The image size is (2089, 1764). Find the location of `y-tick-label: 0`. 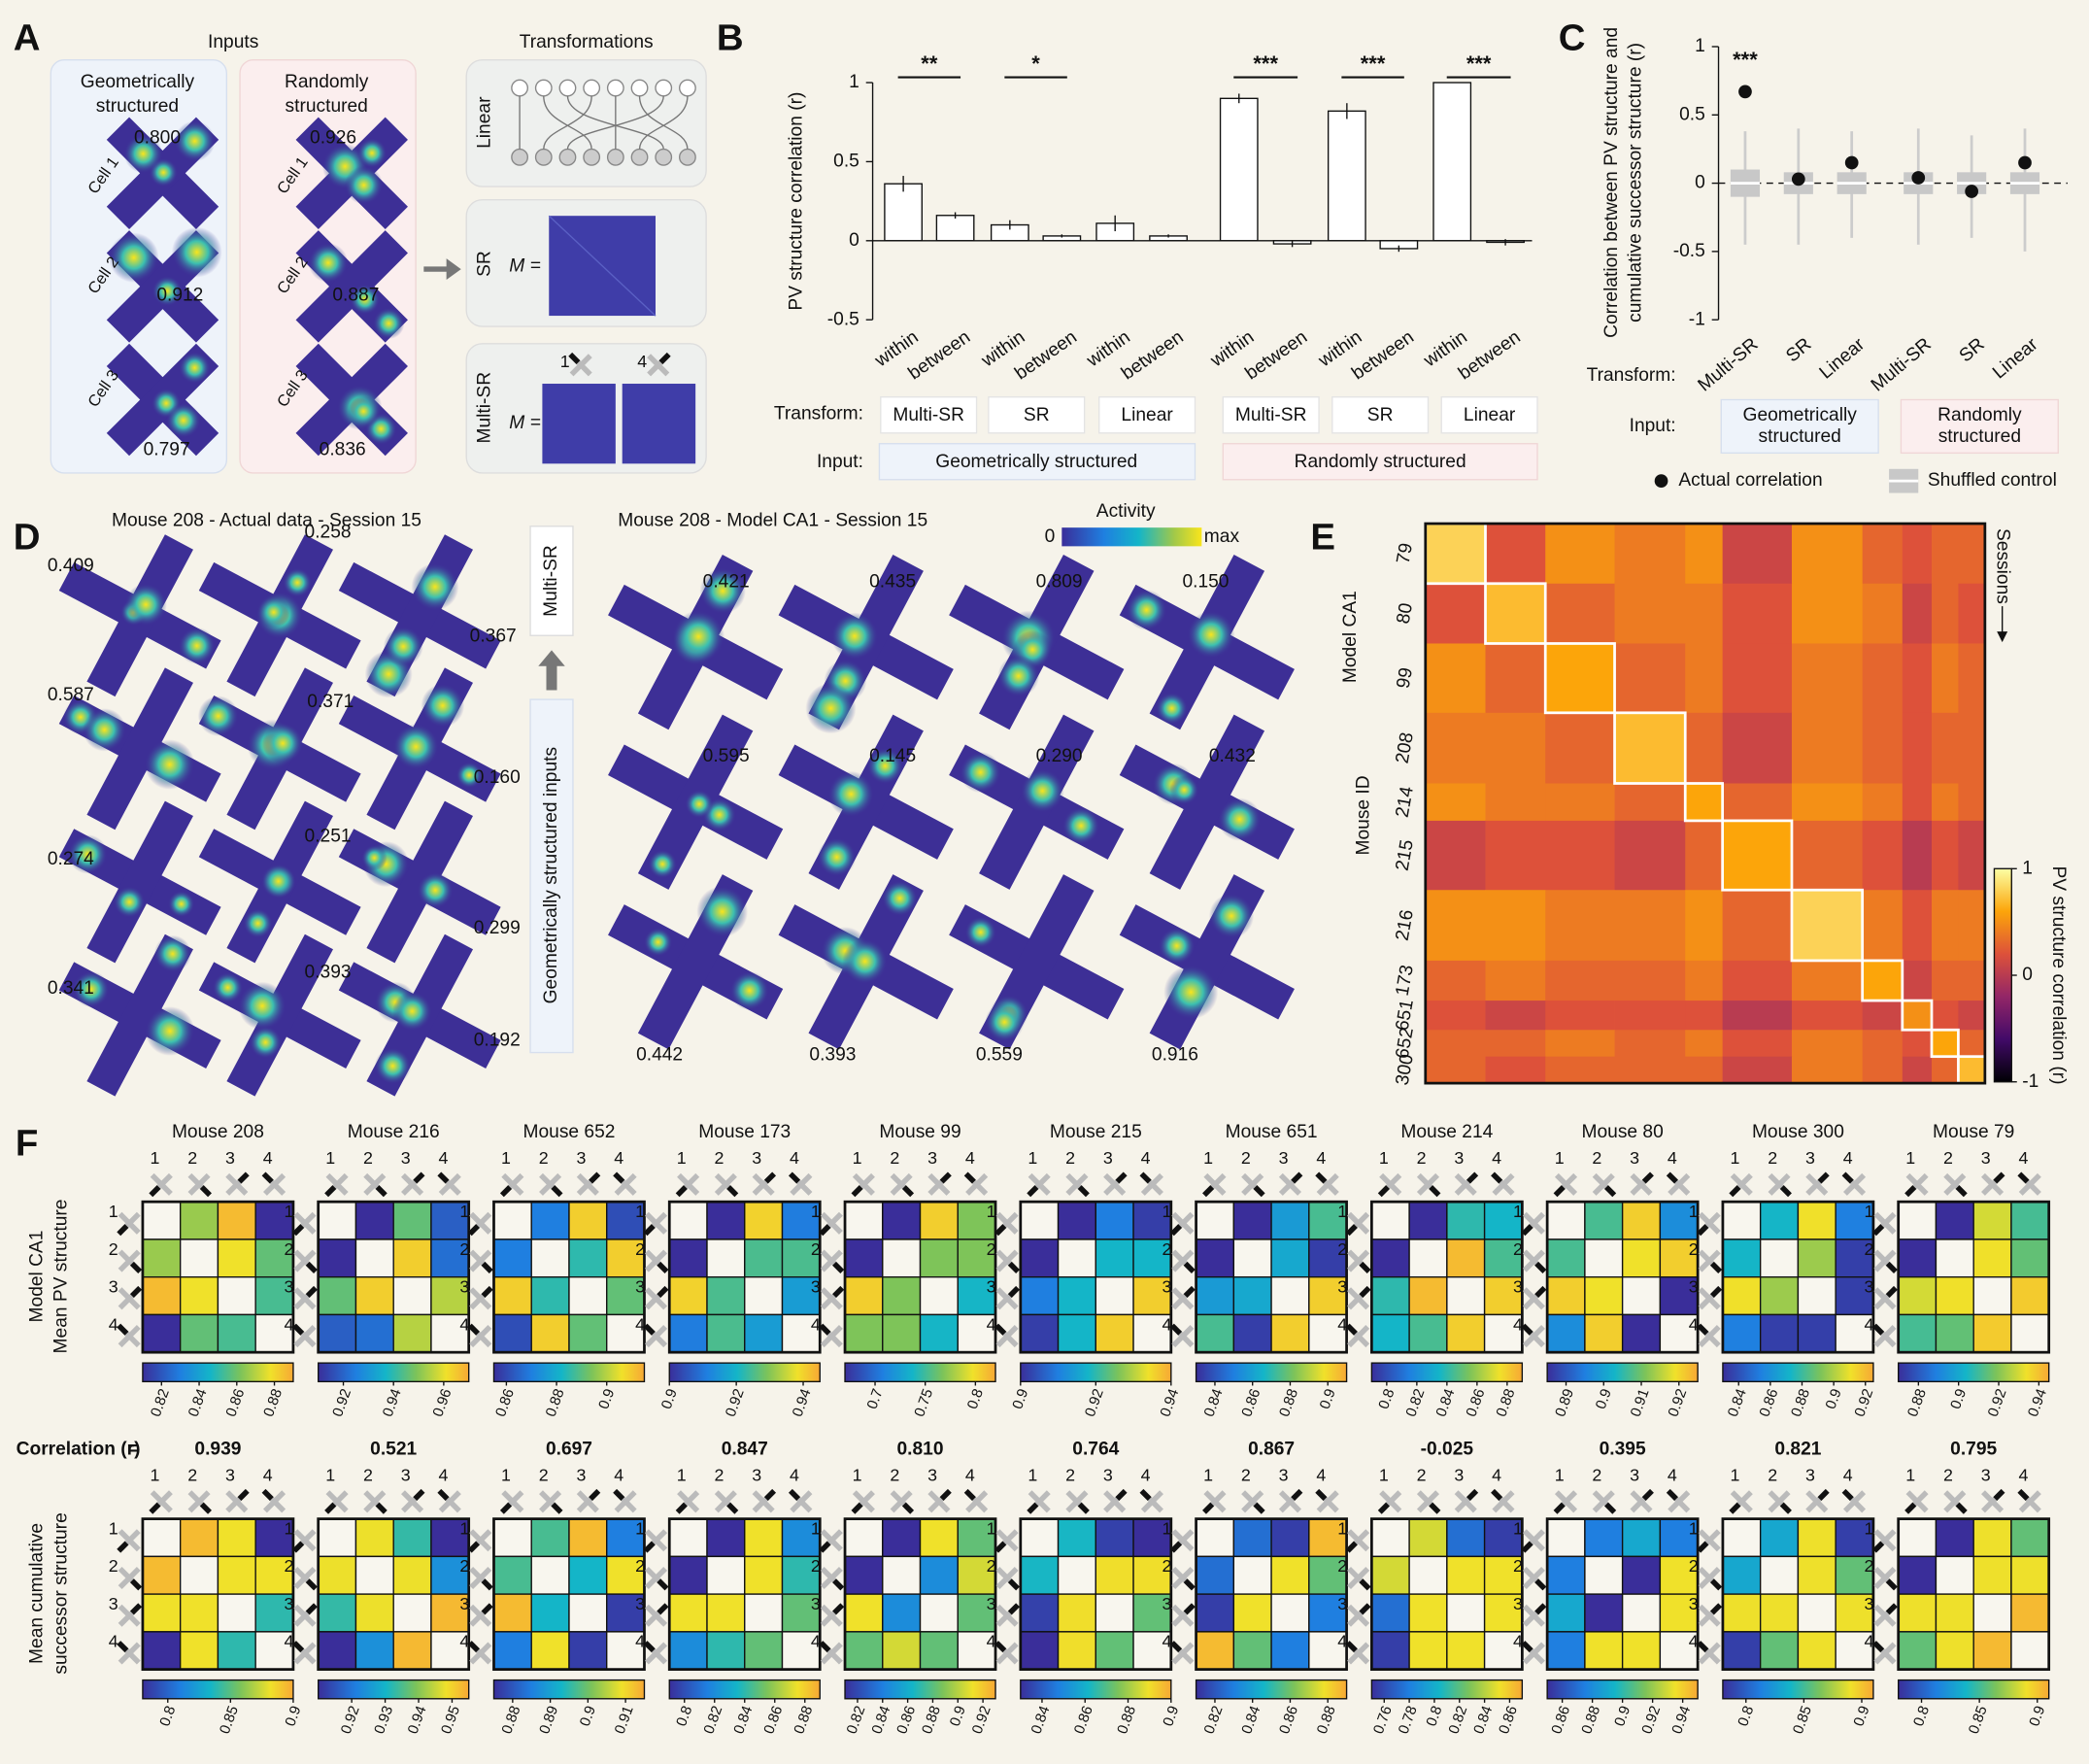

y-tick-label: 0 is located at coordinates (854, 240).